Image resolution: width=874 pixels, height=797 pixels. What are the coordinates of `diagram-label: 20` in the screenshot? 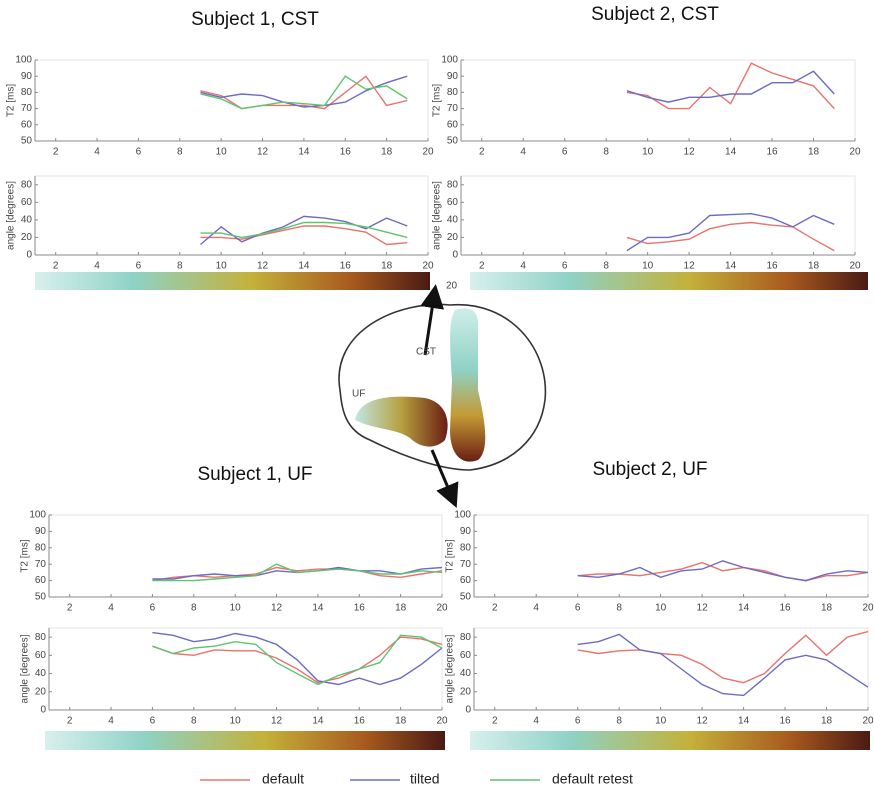 It's located at (452, 286).